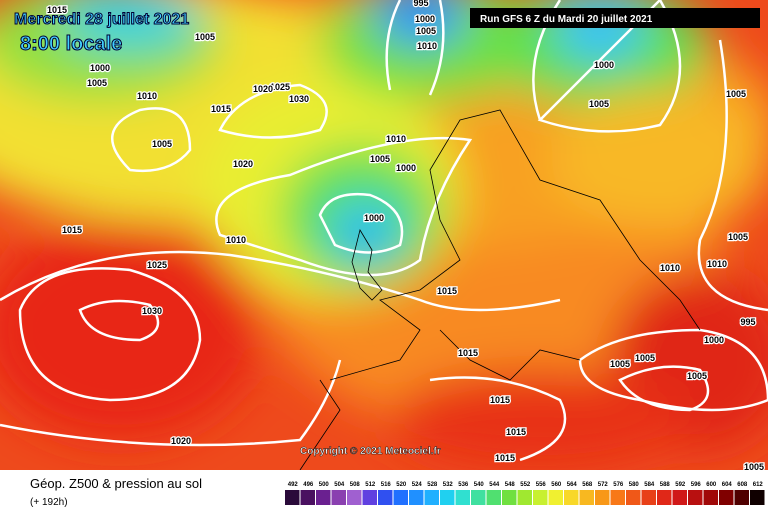 Image resolution: width=768 pixels, height=512 pixels. Describe the element at coordinates (308, 485) in the screenshot. I see `scale-label: 496` at that location.